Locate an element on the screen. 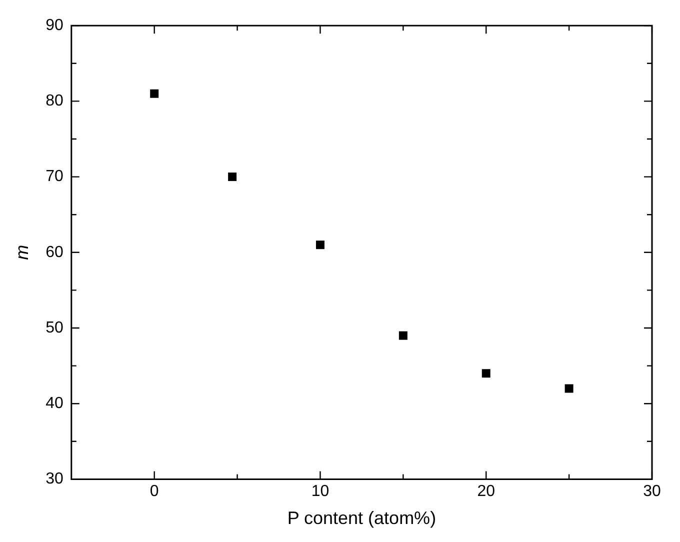 This screenshot has width=680, height=542. x-tick-label: 0 is located at coordinates (154, 491).